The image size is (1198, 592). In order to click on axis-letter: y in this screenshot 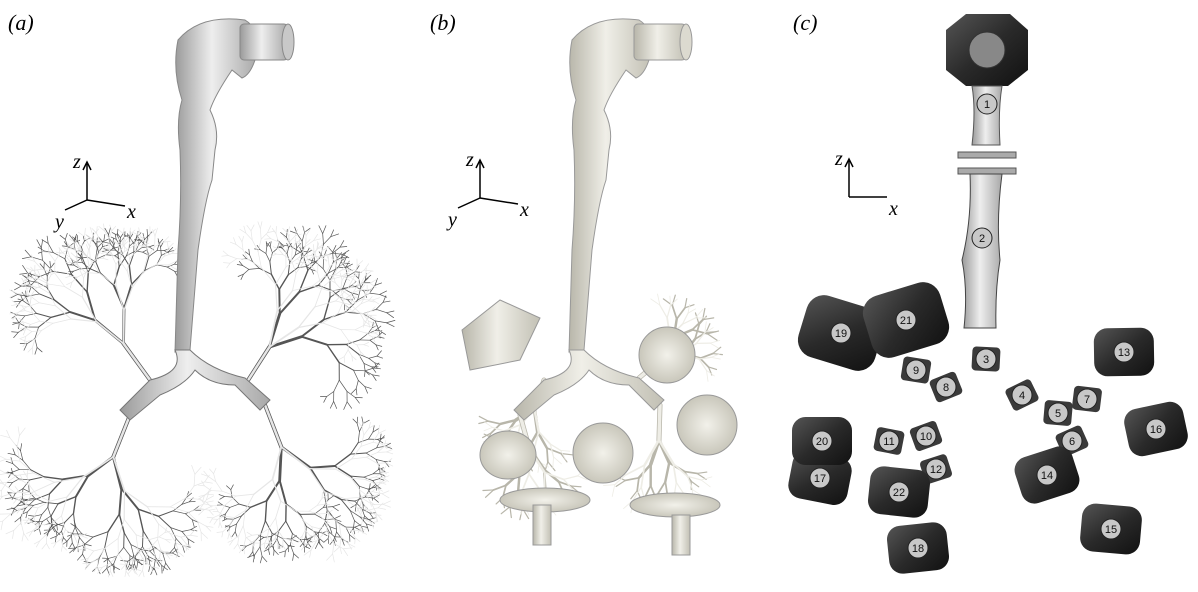, I will do `click(451, 220)`.